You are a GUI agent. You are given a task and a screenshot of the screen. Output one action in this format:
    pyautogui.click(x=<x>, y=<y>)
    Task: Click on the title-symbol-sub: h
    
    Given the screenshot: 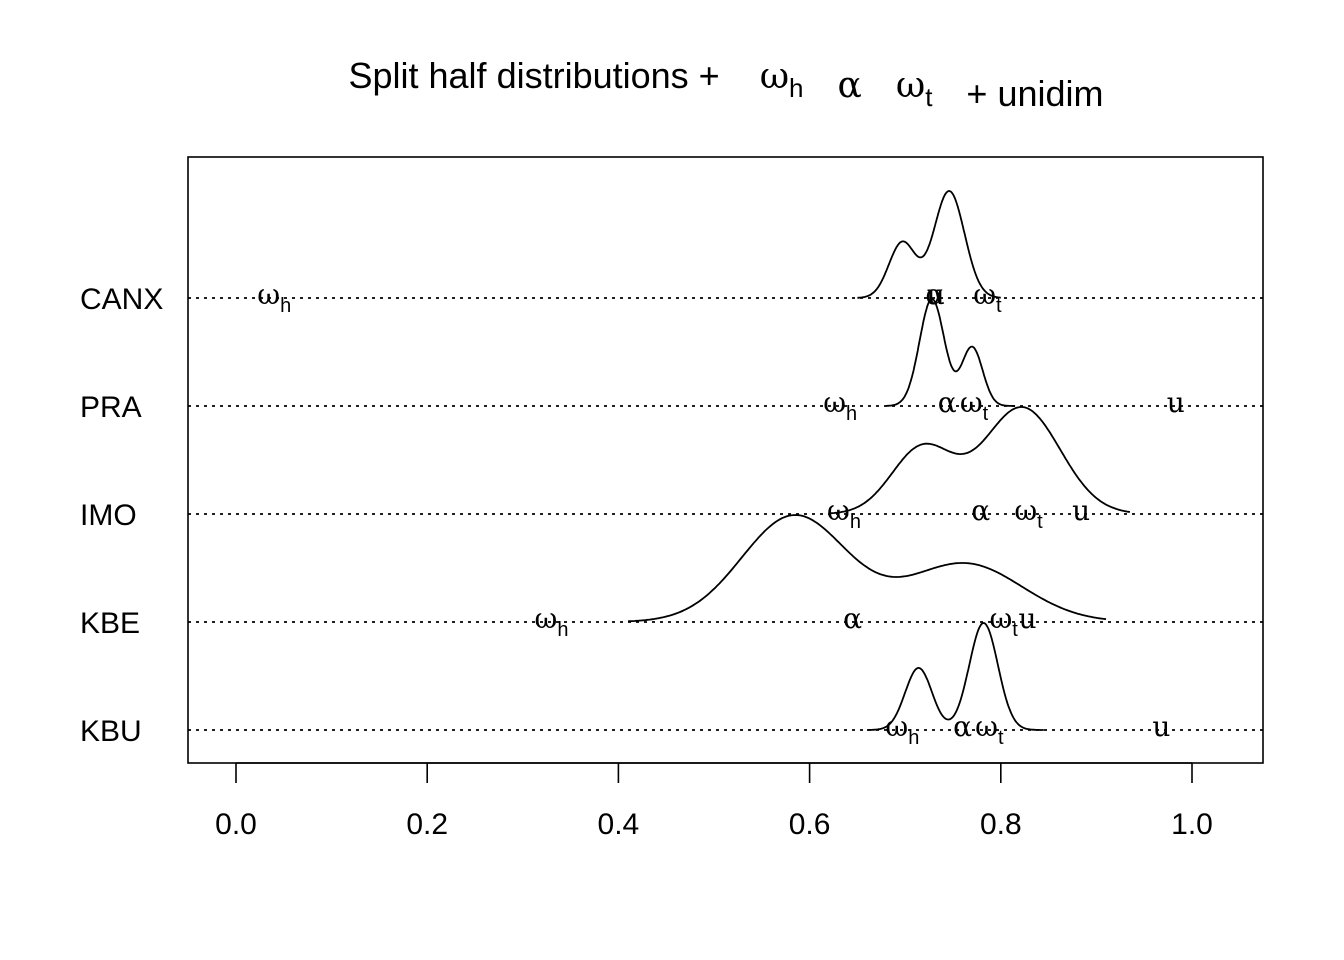 What is the action you would take?
    pyautogui.click(x=796, y=88)
    